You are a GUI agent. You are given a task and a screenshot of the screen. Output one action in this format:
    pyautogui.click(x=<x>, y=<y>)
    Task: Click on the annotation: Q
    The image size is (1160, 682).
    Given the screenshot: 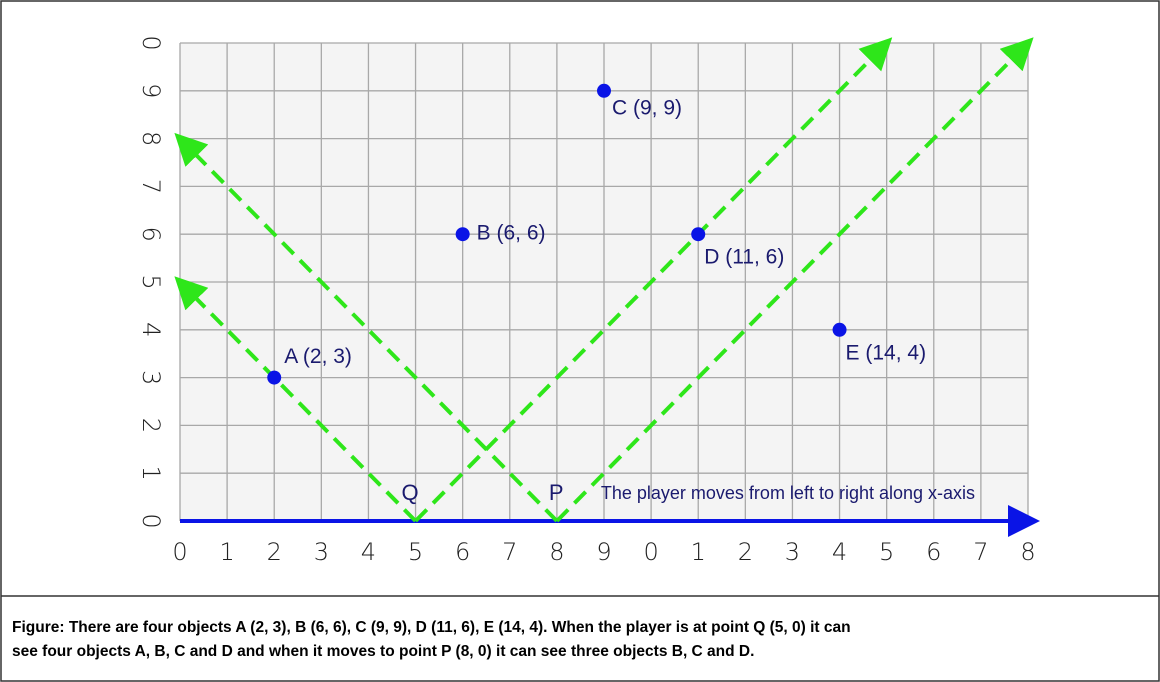 What is the action you would take?
    pyautogui.click(x=410, y=492)
    